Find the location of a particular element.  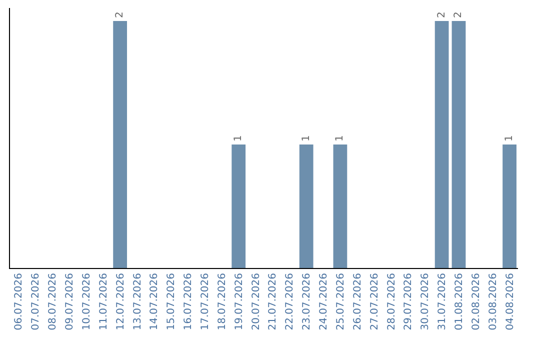

x-tick-label: 21.07.2026 is located at coordinates (273, 301).